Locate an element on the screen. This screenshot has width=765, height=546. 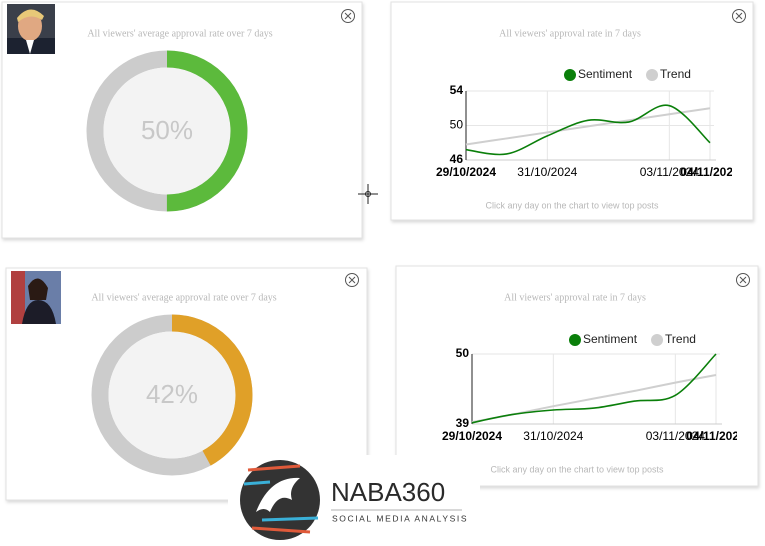
cursor is located at coordinates (368, 194).